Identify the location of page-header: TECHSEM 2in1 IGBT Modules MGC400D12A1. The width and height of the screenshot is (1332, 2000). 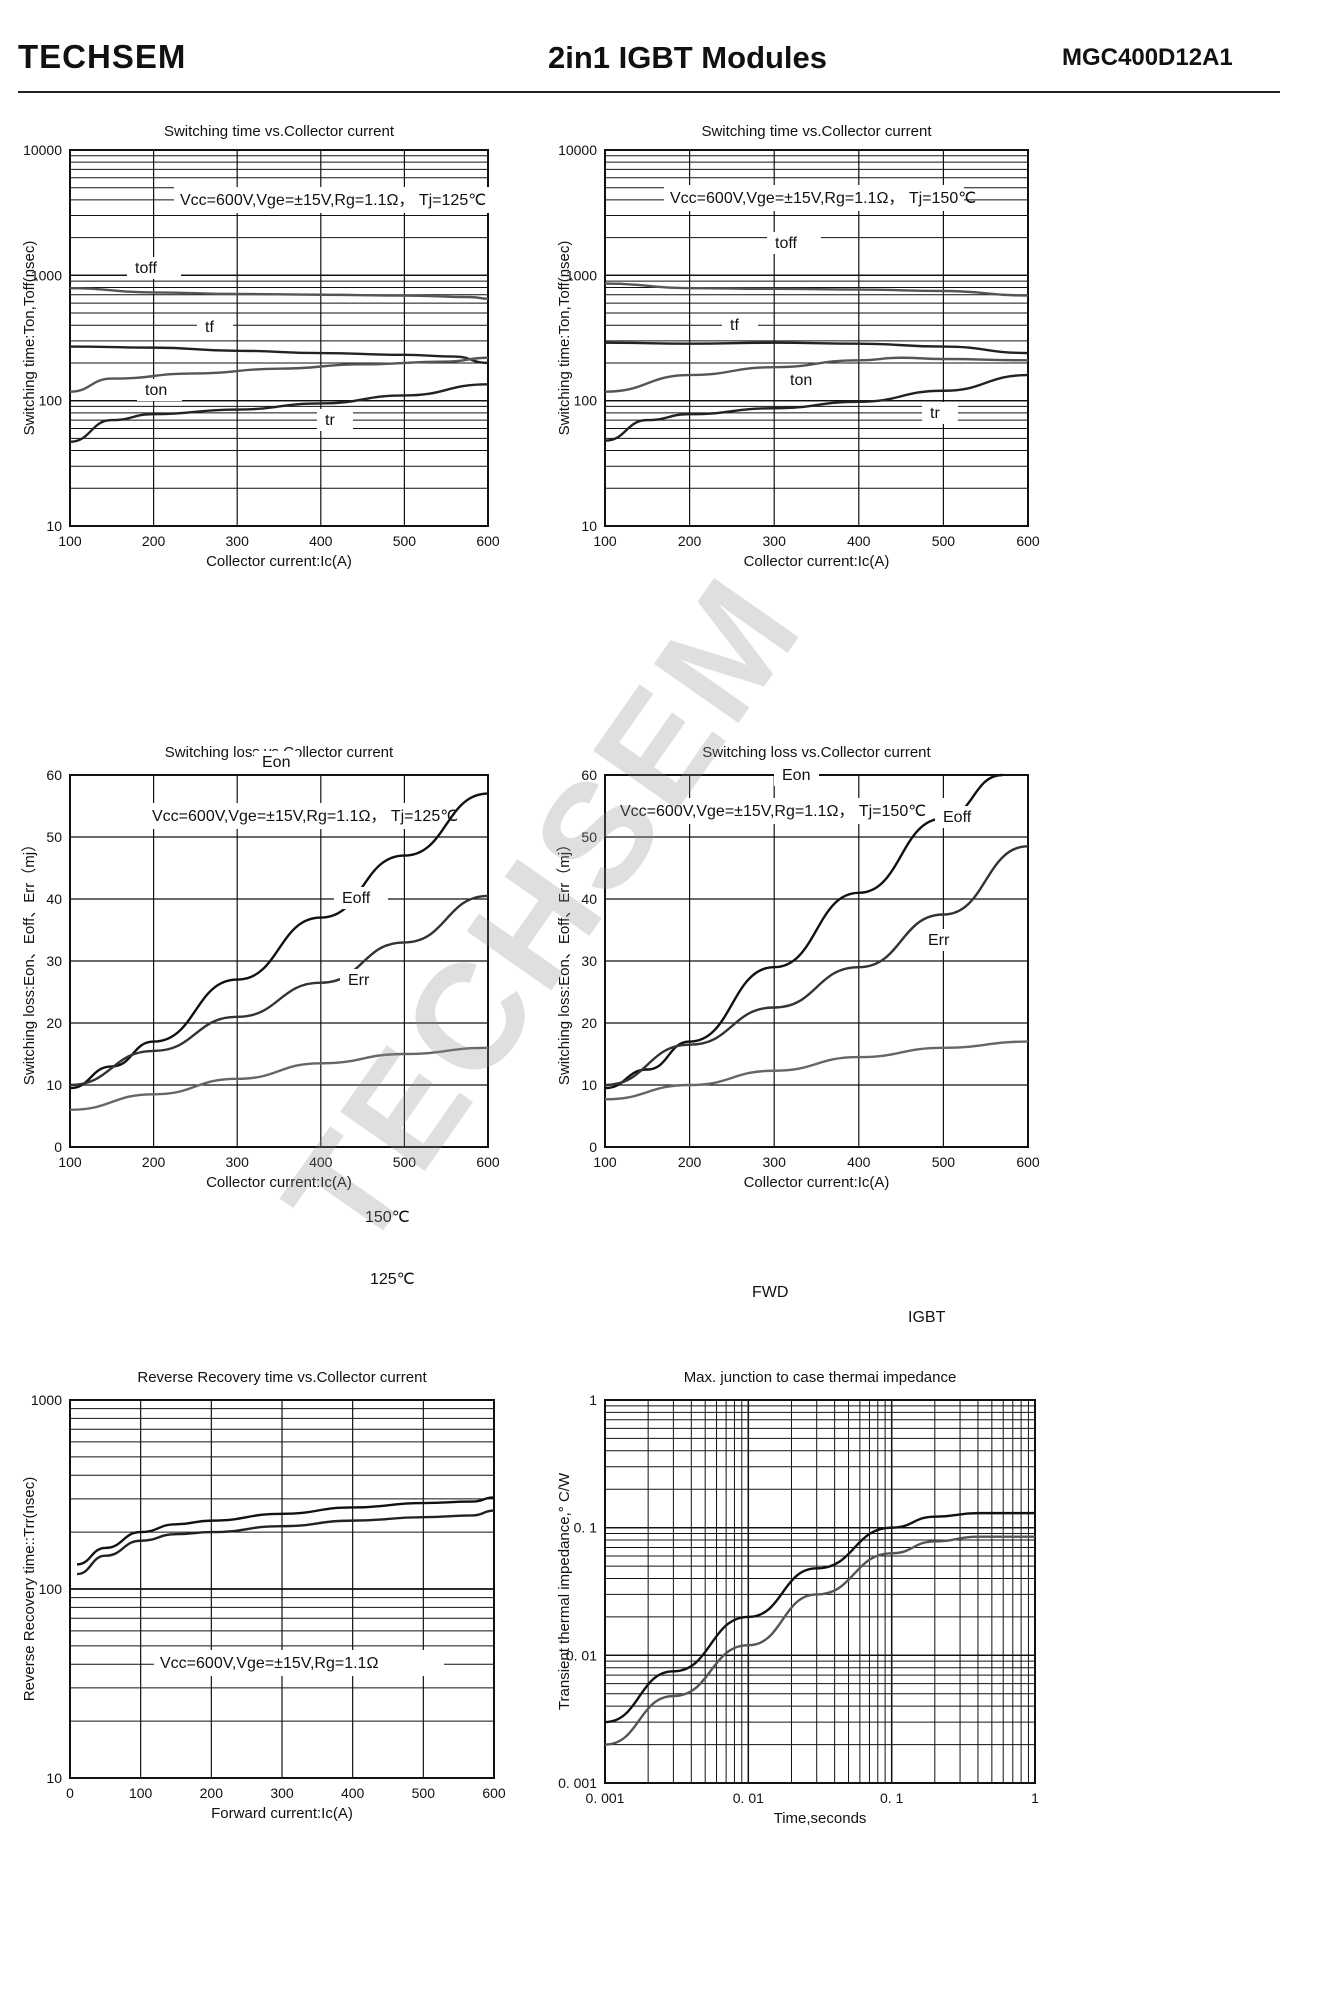
(666, 50).